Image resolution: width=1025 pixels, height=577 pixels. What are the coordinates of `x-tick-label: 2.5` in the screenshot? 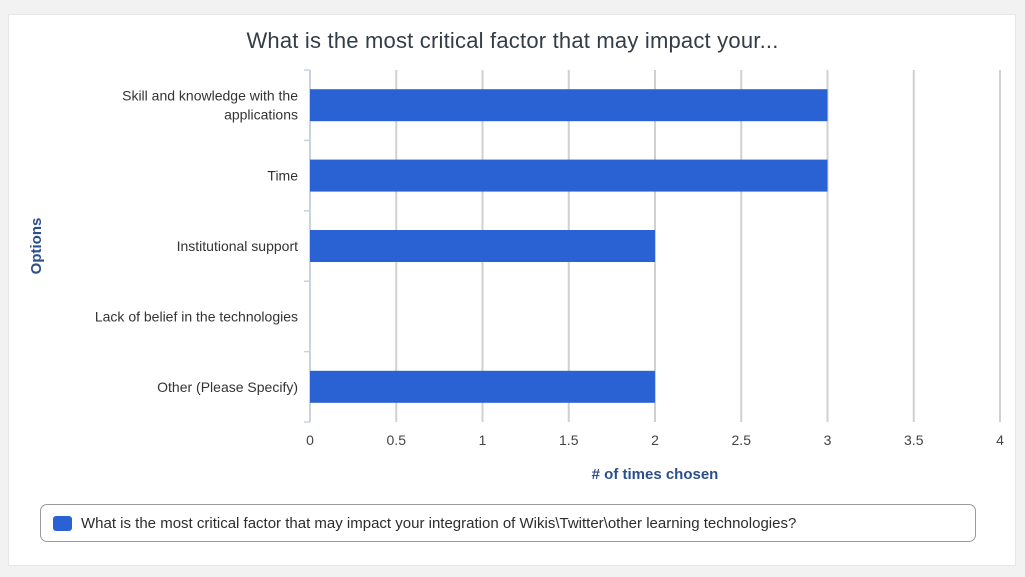 It's located at (742, 440).